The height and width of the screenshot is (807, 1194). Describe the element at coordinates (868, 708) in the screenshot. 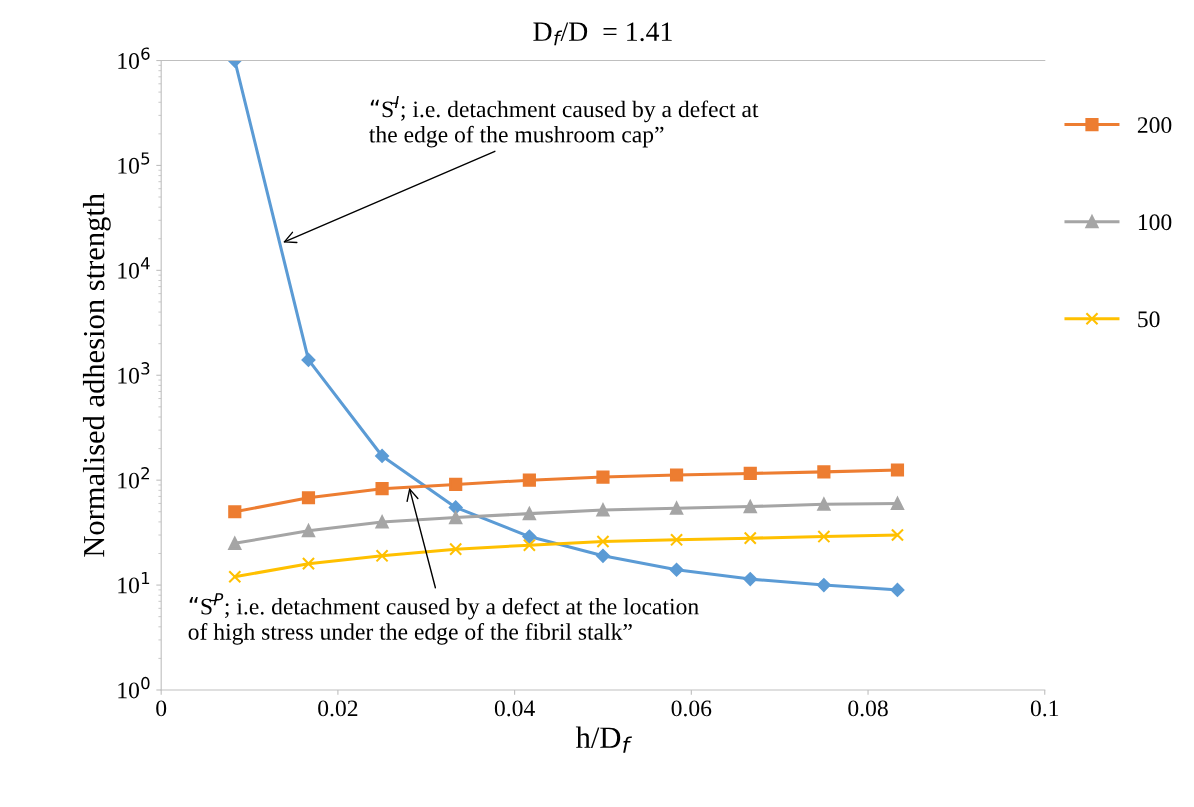

I see `x-tick-label: 0.08` at that location.